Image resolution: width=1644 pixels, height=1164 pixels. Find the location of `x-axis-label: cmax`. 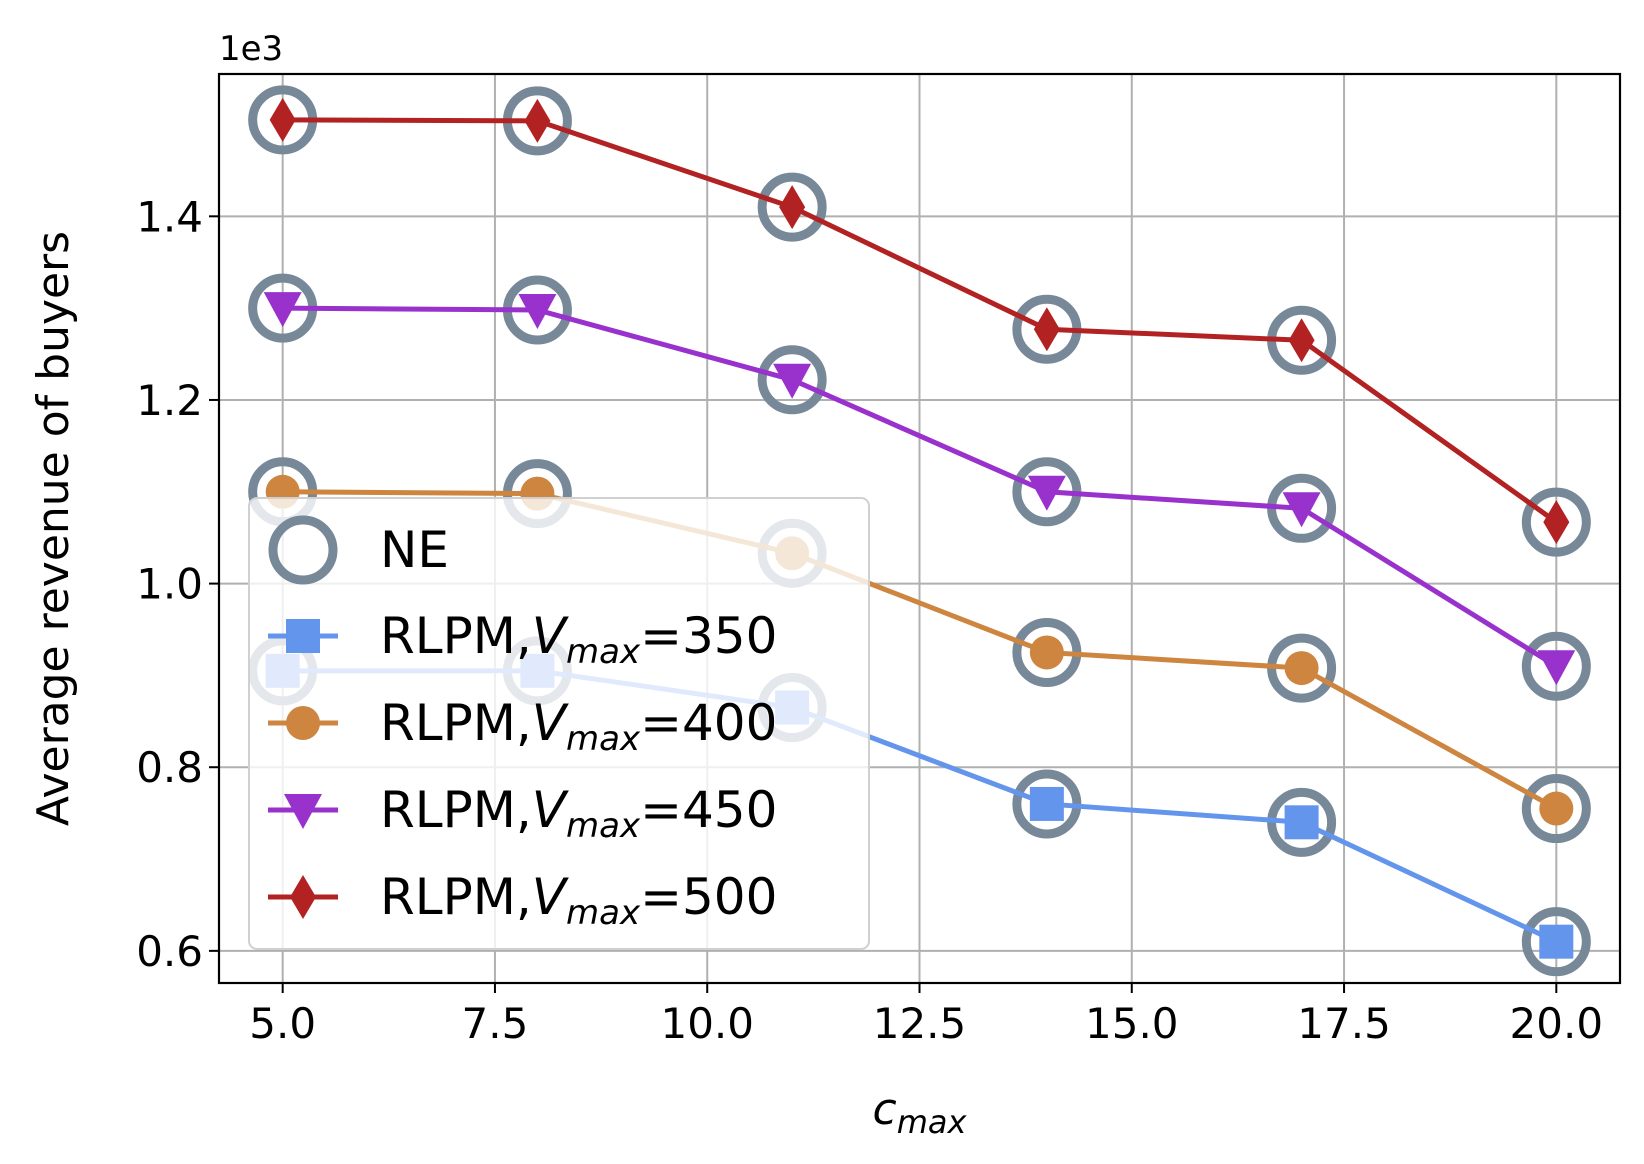

x-axis-label: cmax is located at coordinates (920, 1112).